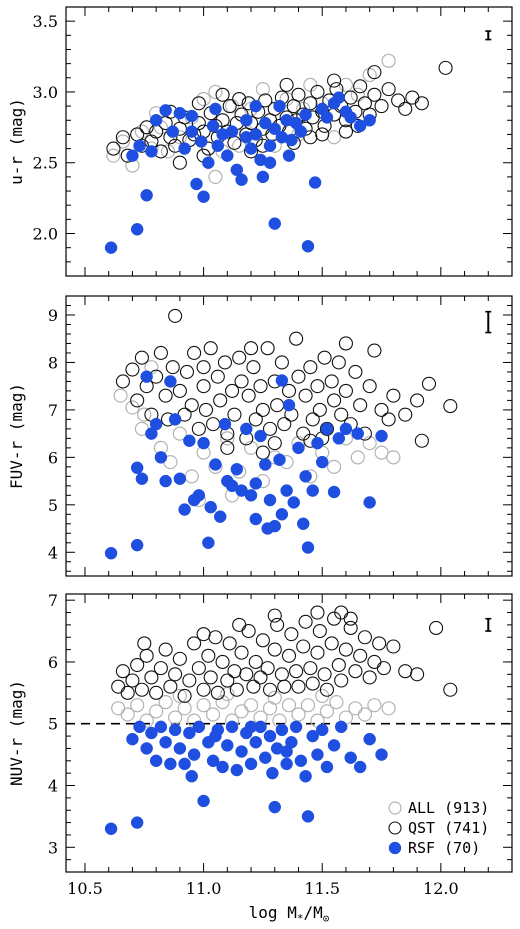 The height and width of the screenshot is (929, 520). What do you see at coordinates (448, 808) in the screenshot?
I see `legend-label: ALL (913)` at bounding box center [448, 808].